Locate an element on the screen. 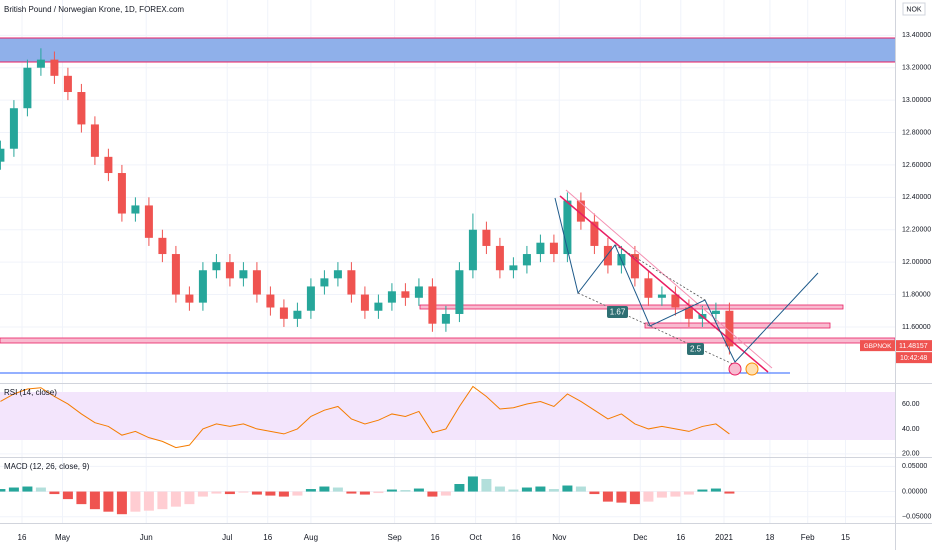 This screenshot has width=932, height=550. x-tick-label: Feb is located at coordinates (808, 537).